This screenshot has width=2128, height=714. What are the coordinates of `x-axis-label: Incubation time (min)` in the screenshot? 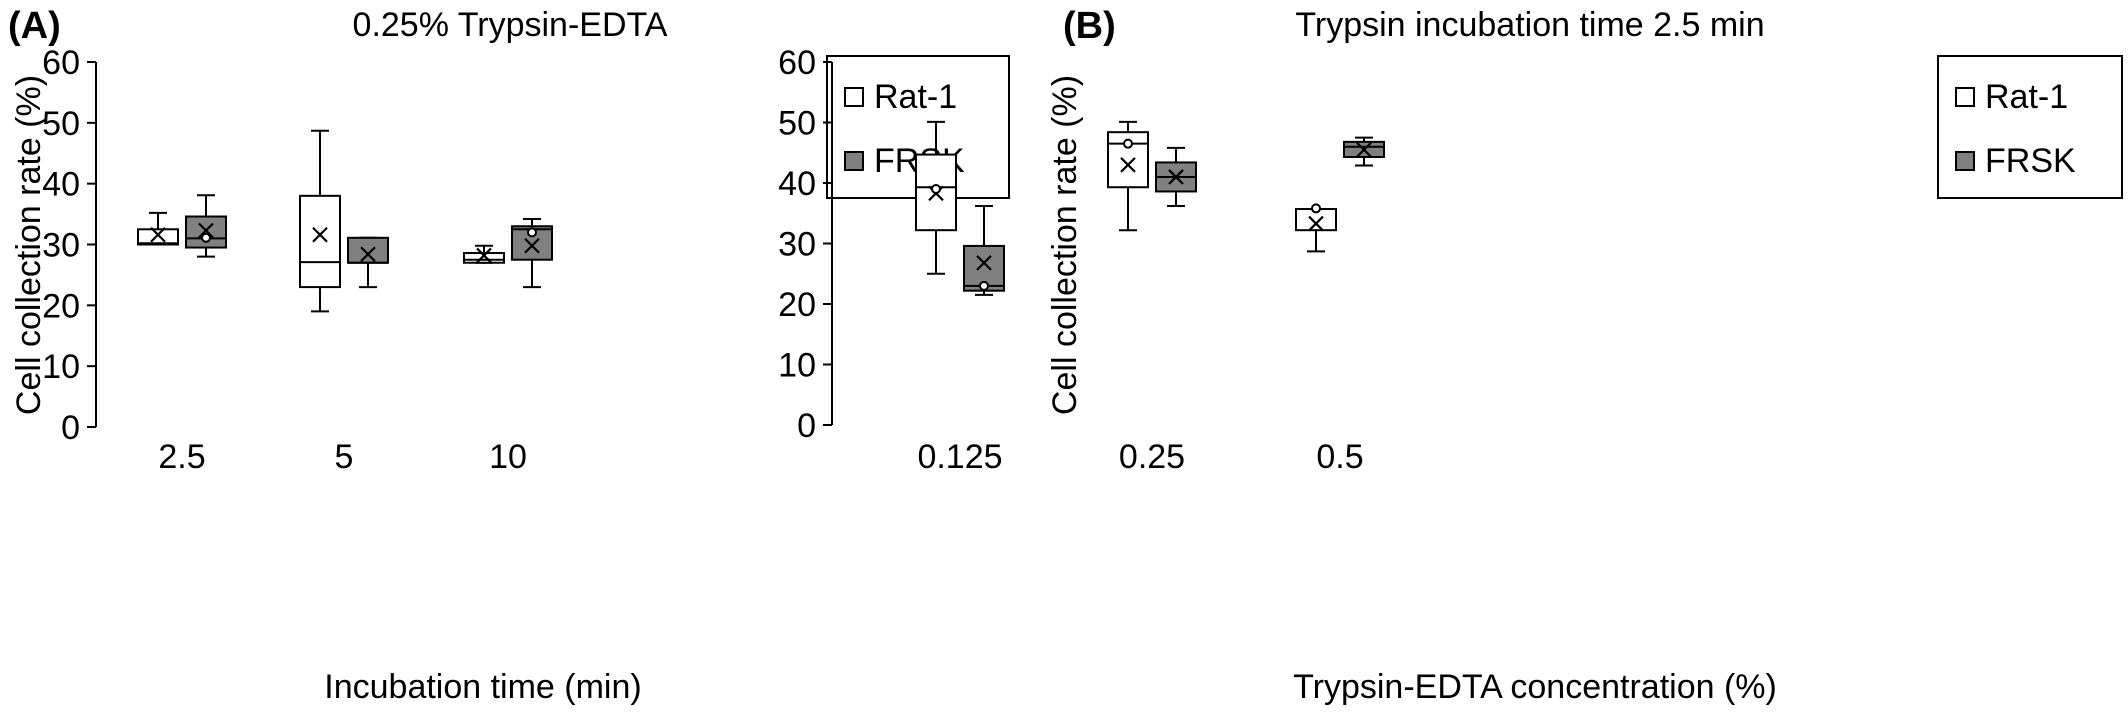 It's located at (482, 687).